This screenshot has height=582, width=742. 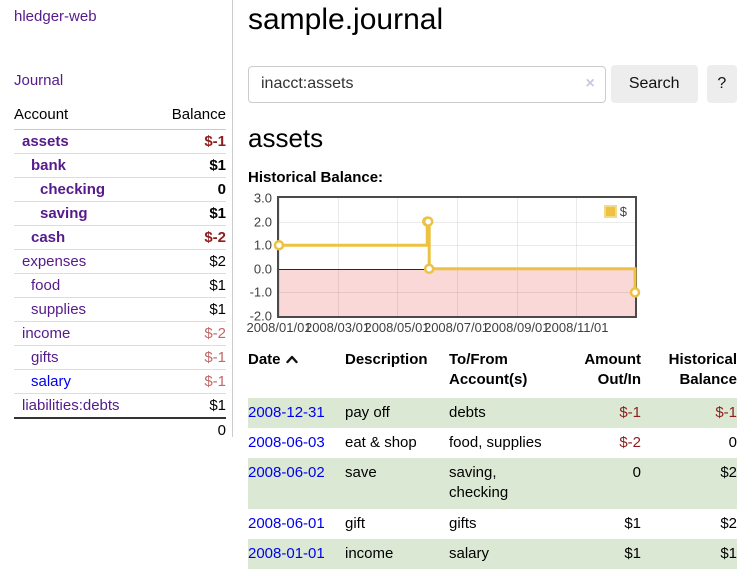 I want to click on account-cell: supplies, so click(x=84, y=309).